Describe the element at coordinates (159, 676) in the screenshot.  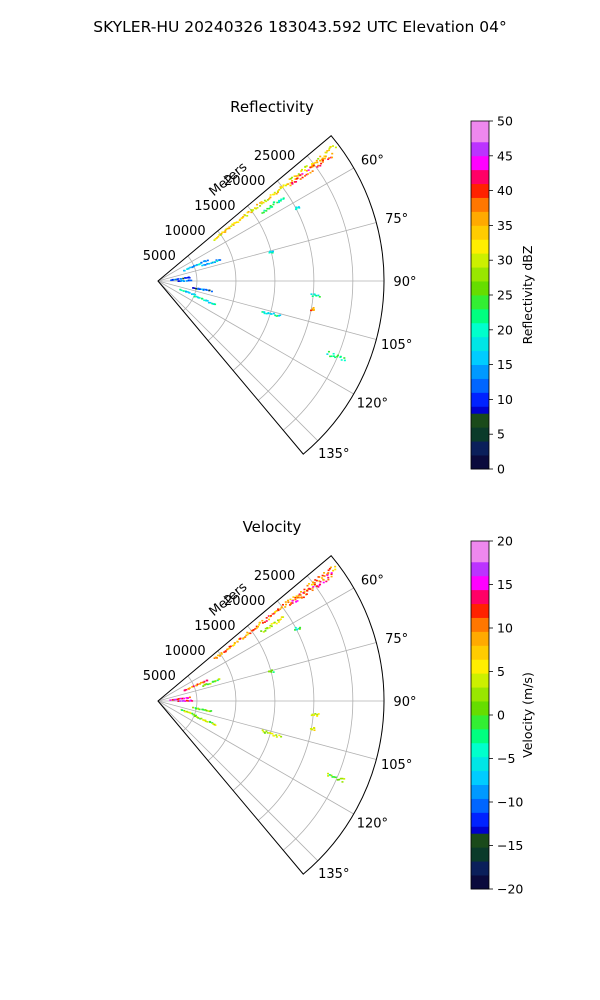
I see `radial-tick-label: 5000` at that location.